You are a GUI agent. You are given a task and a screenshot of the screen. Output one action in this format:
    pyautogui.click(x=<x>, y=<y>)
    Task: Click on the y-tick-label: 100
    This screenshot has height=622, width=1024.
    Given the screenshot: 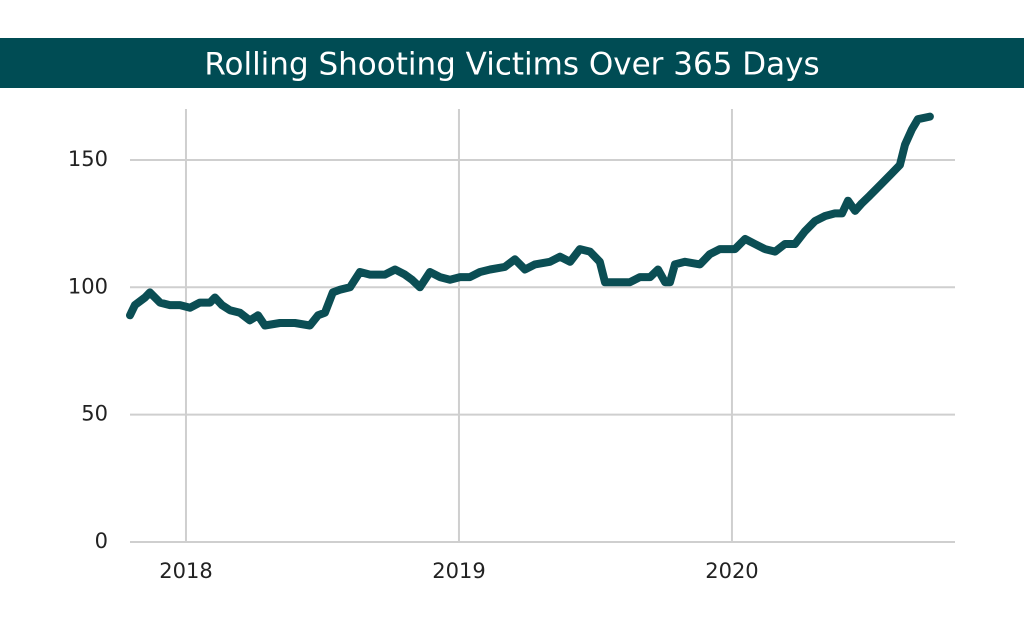 What is the action you would take?
    pyautogui.click(x=88, y=286)
    